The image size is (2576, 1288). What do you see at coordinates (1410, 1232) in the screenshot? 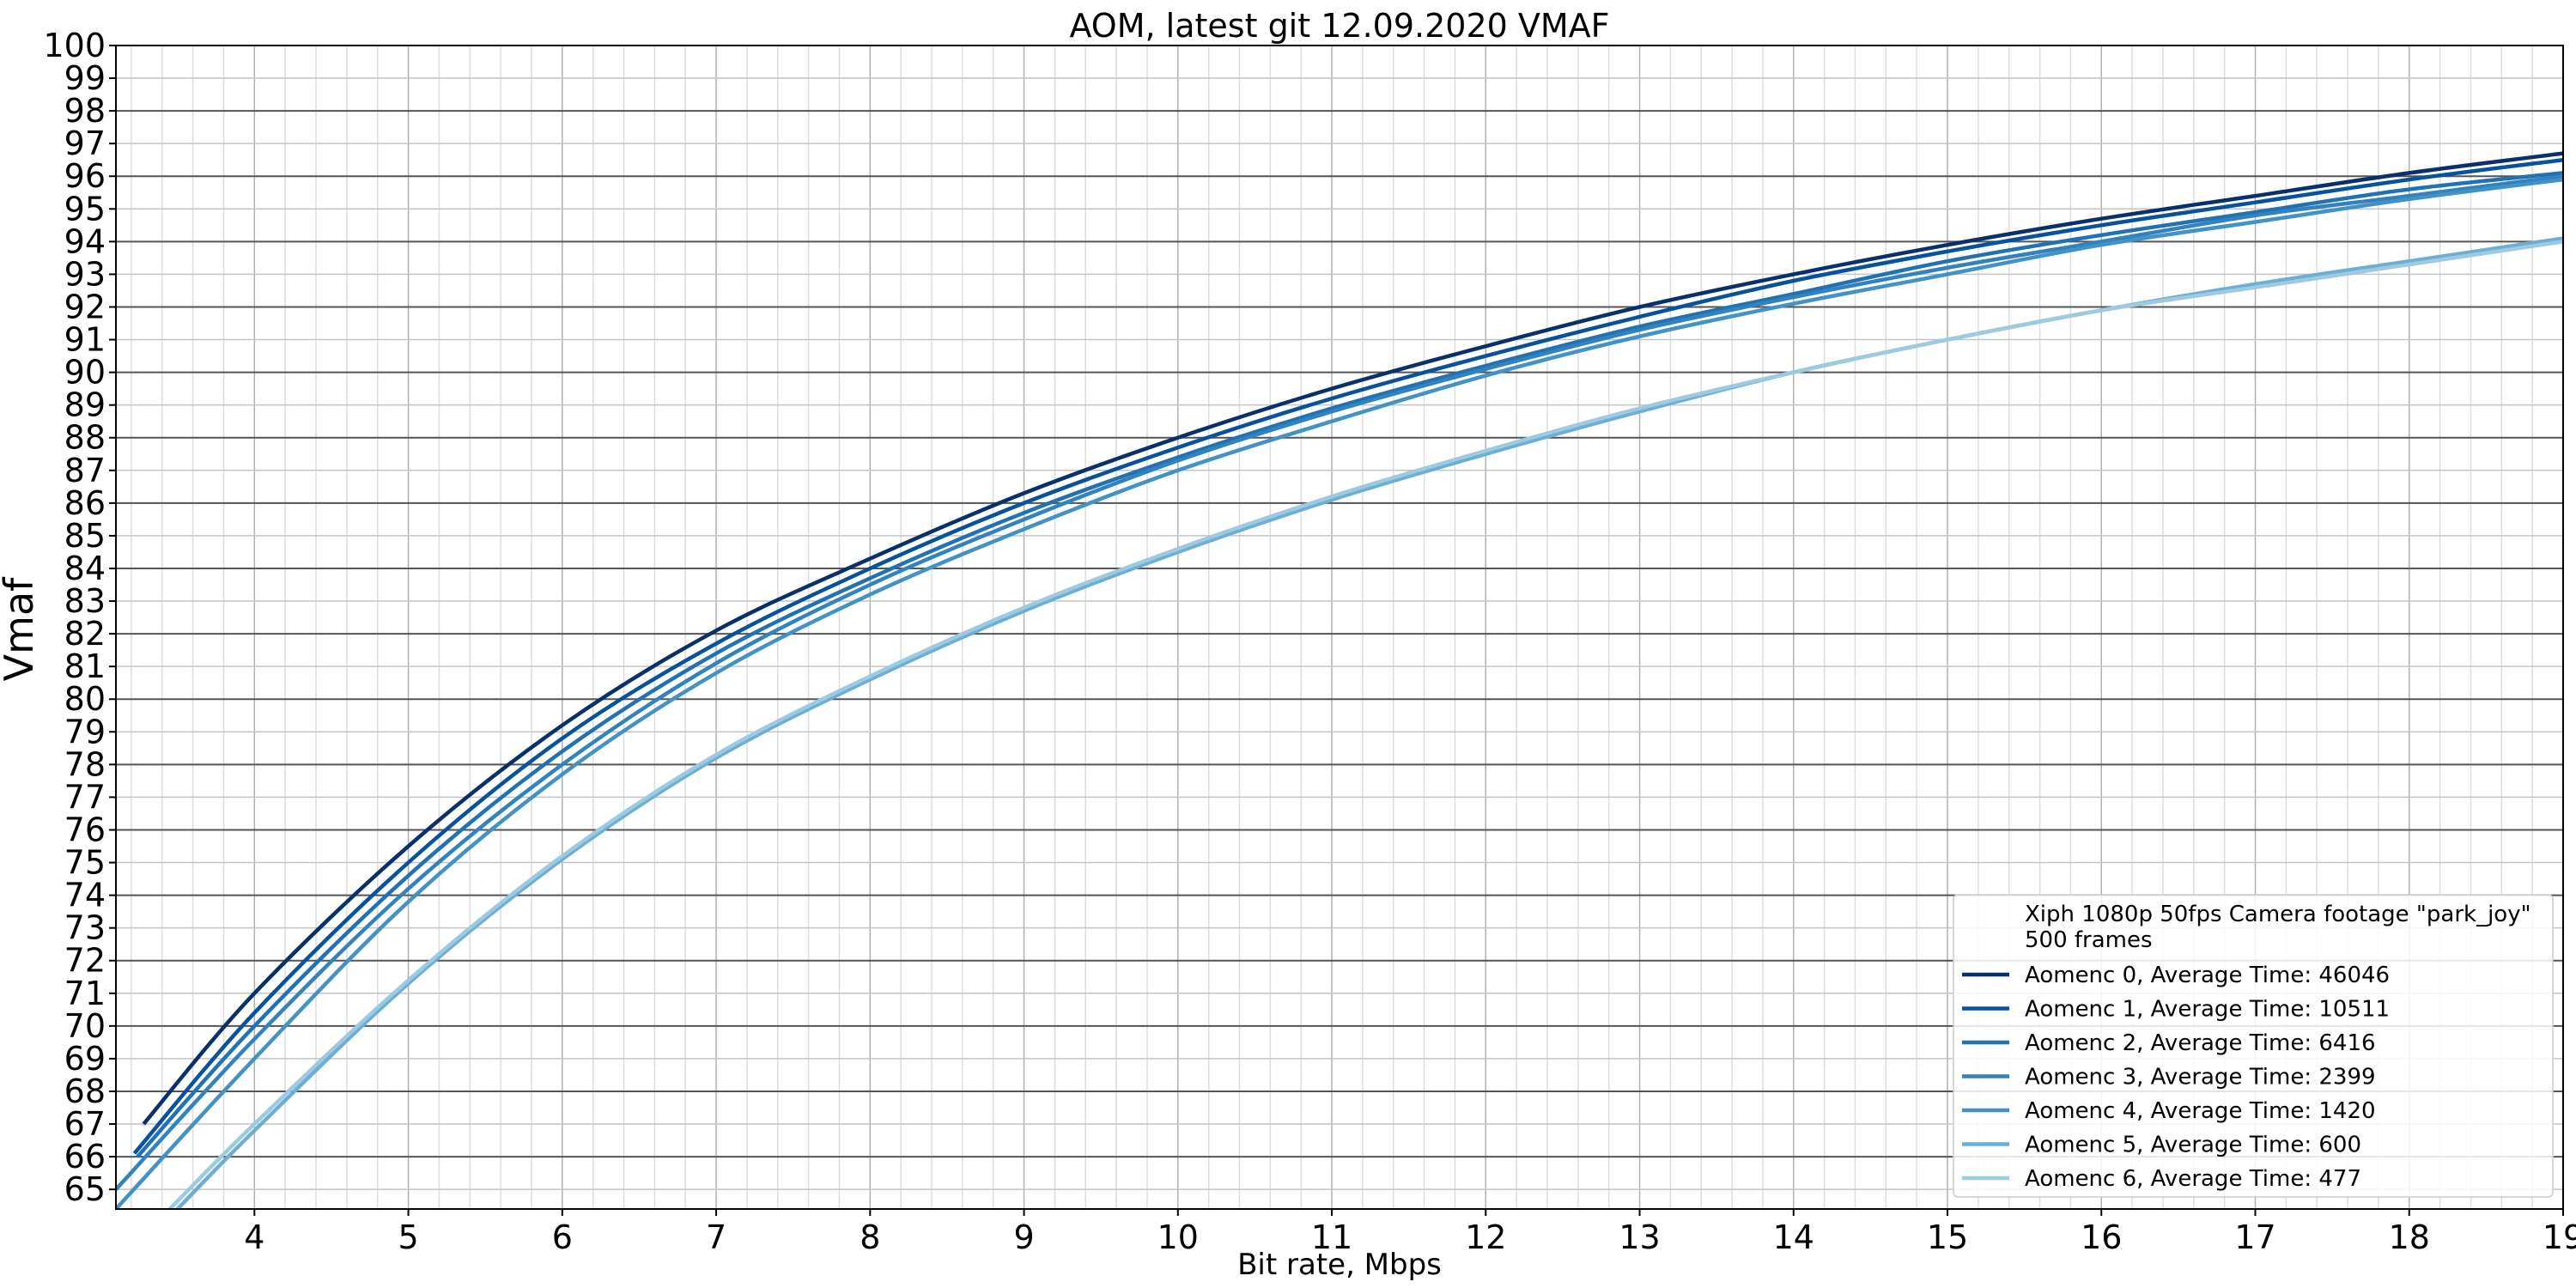
I see `x-axis-ticks: 4 5 6 7 8 9 10 11 12 13 14 15 16 17 18 19` at bounding box center [1410, 1232].